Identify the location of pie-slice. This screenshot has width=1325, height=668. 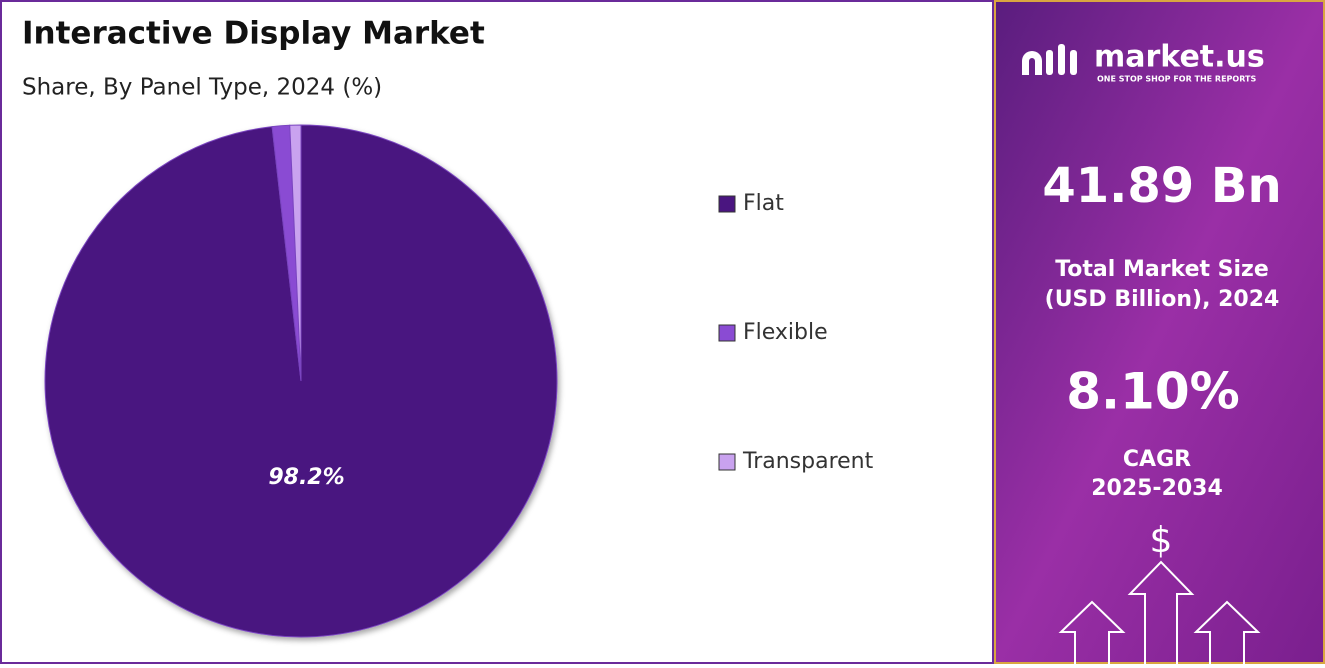
(295, 253).